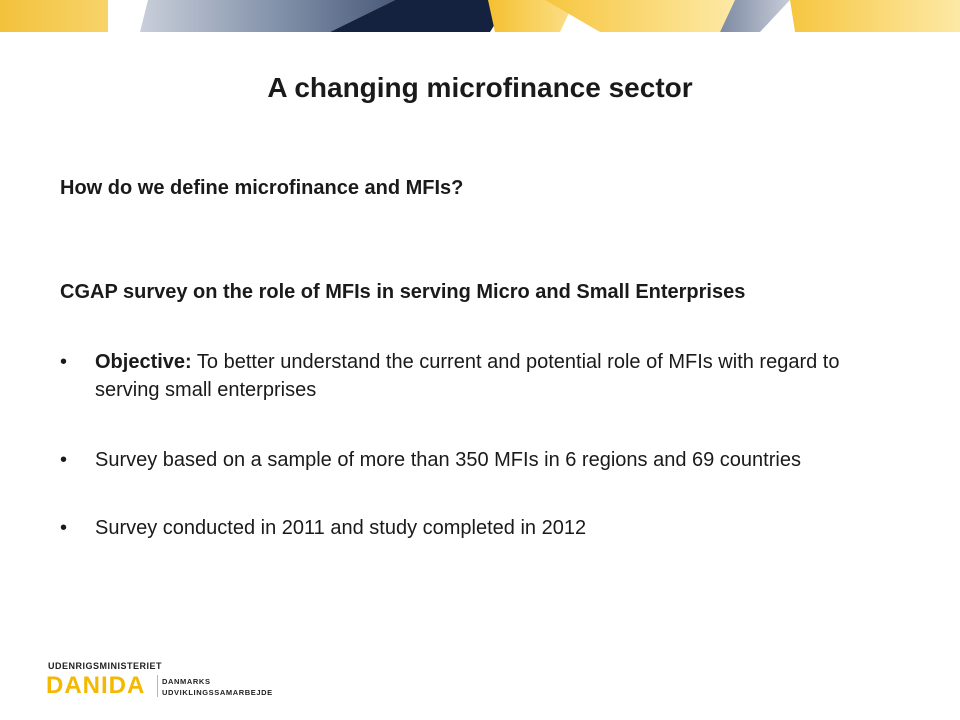  I want to click on slide-title: A changing microfinance sector, so click(480, 87).